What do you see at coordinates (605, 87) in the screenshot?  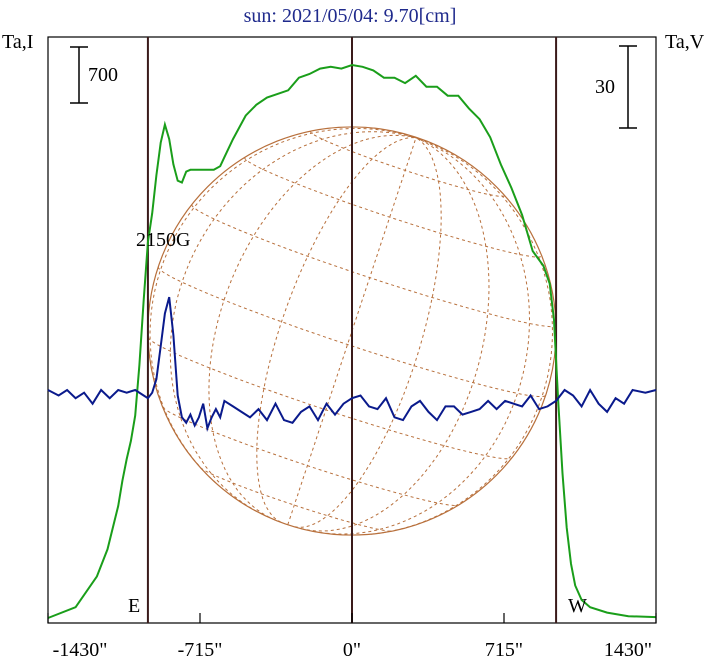 I see `right-scale-label: 30` at bounding box center [605, 87].